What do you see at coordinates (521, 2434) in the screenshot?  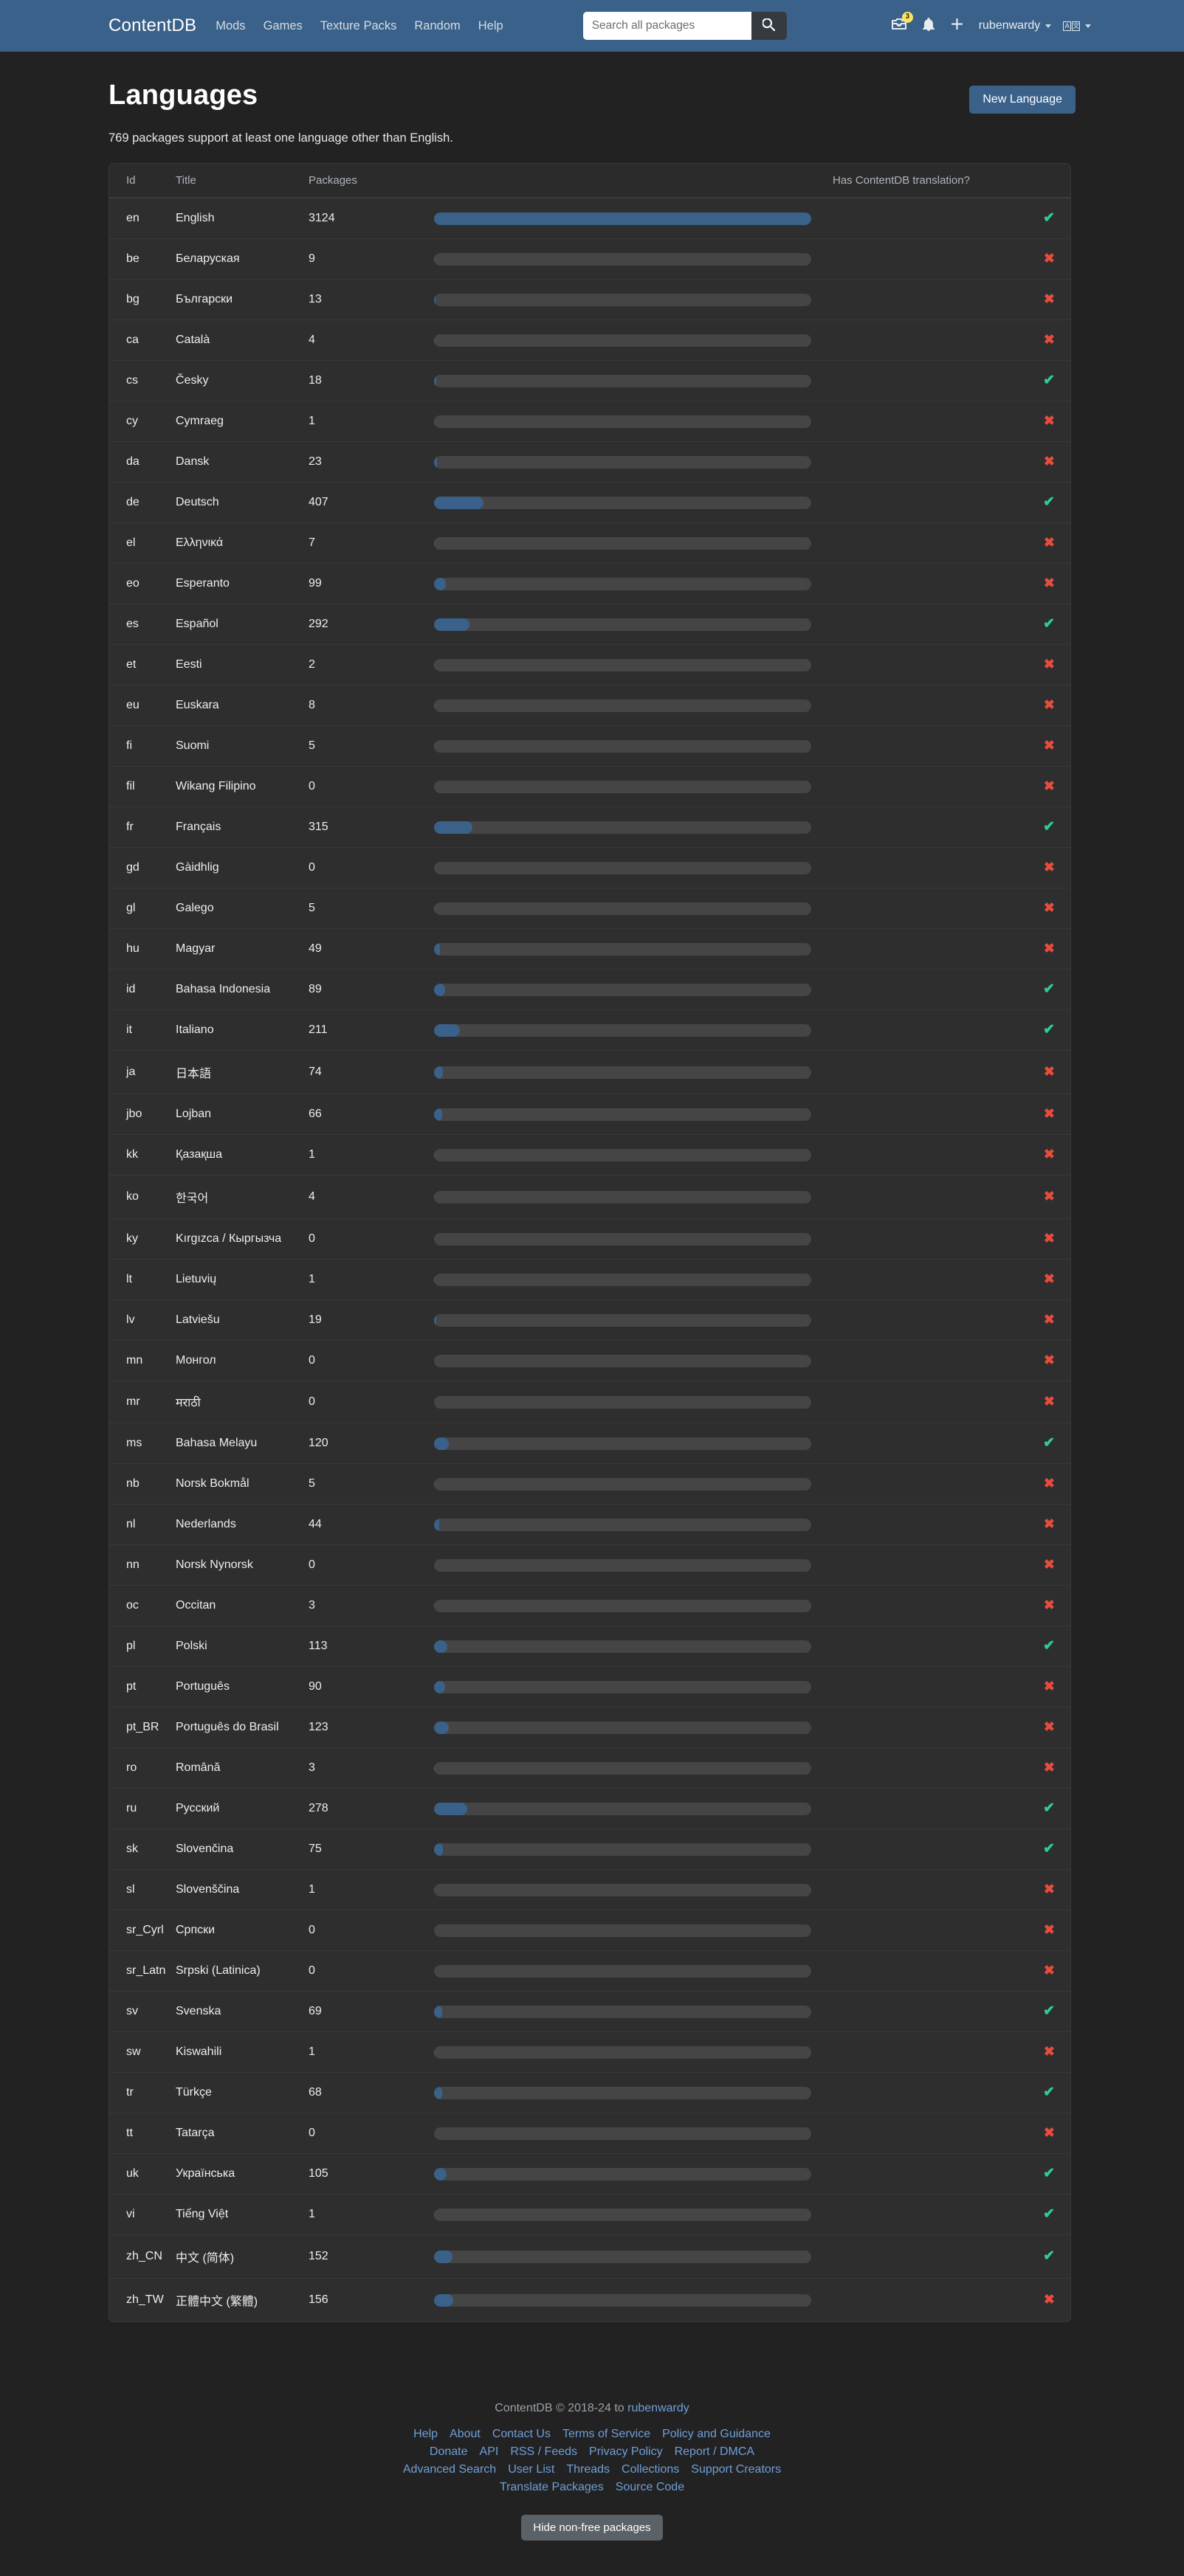 I see `footer-link-contact-us: Contact Us` at bounding box center [521, 2434].